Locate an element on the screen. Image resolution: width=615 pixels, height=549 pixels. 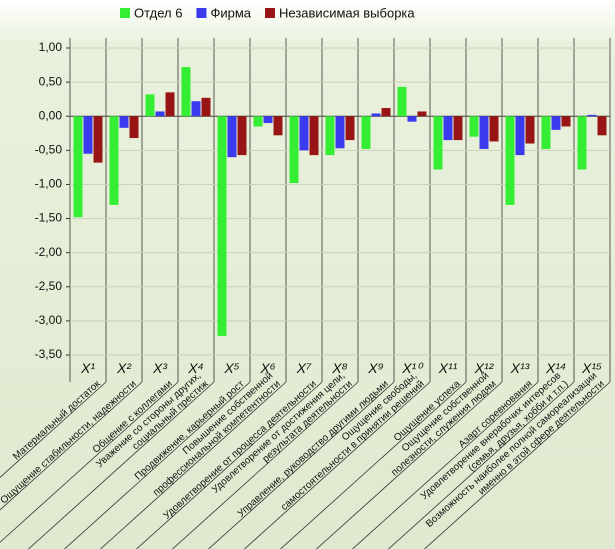
x-tick-label: X¹² is located at coordinates (484, 368).